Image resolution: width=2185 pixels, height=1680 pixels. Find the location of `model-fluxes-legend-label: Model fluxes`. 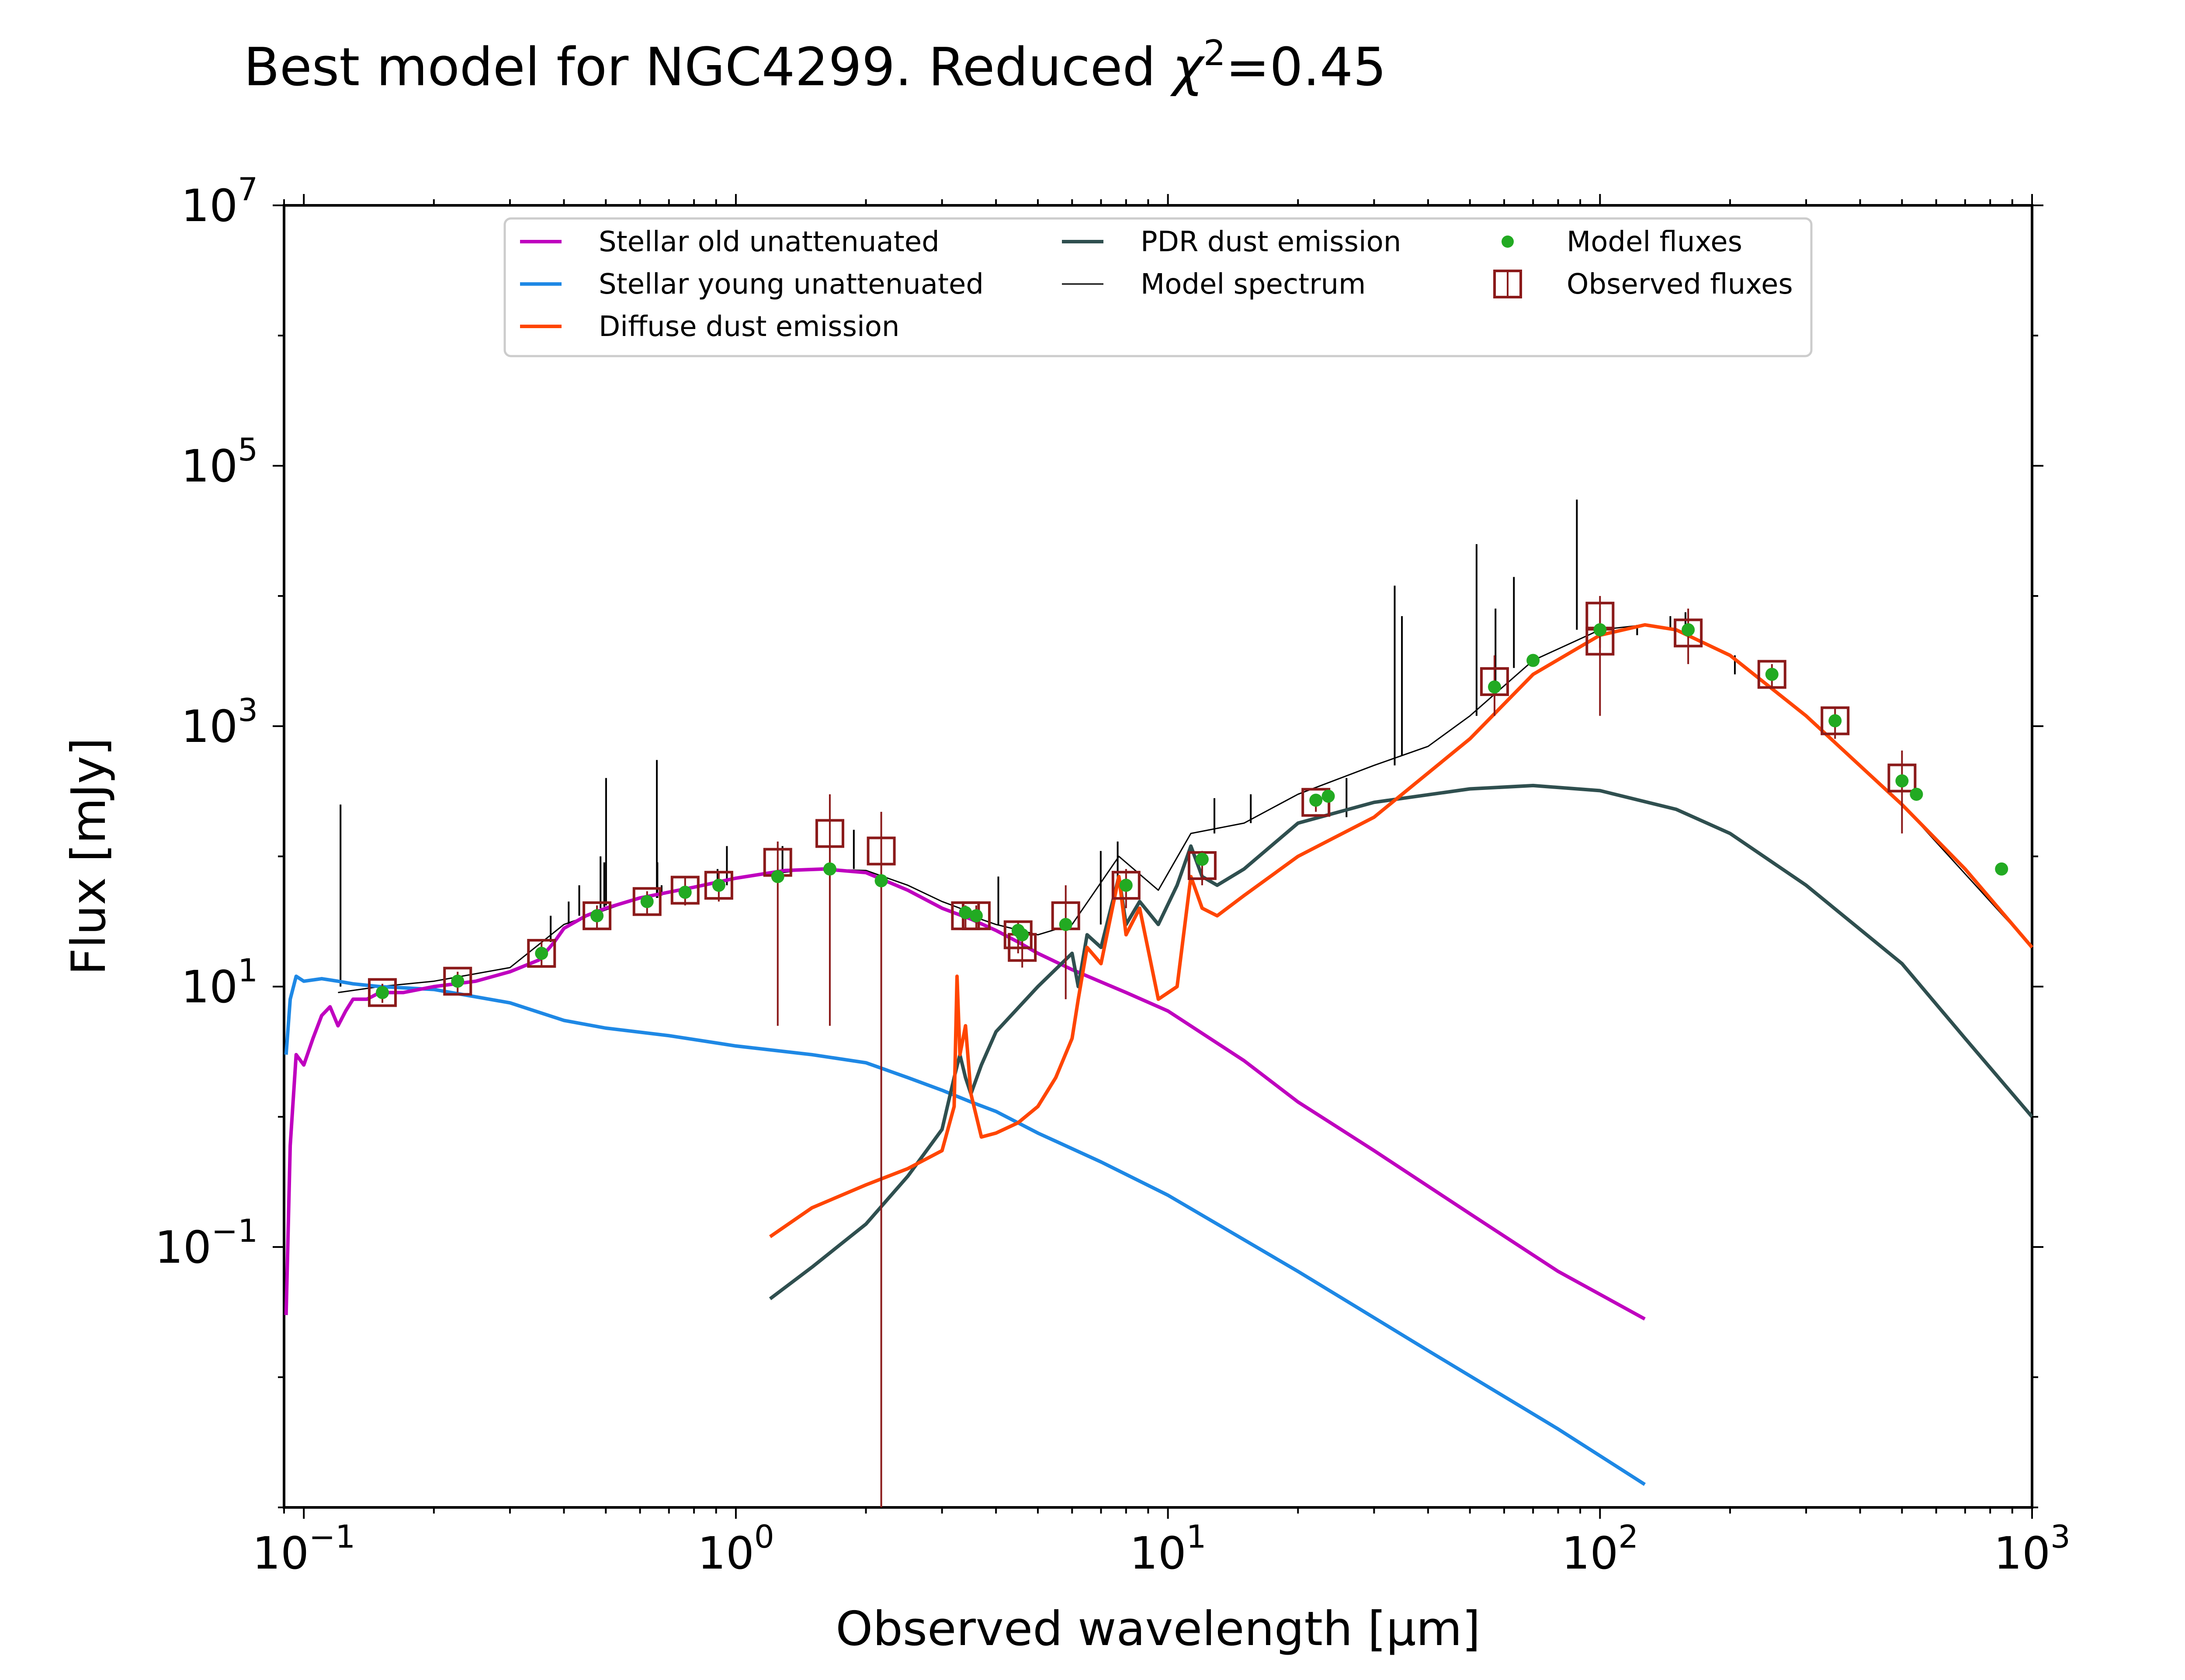

model-fluxes-legend-label: Model fluxes is located at coordinates (1654, 242).